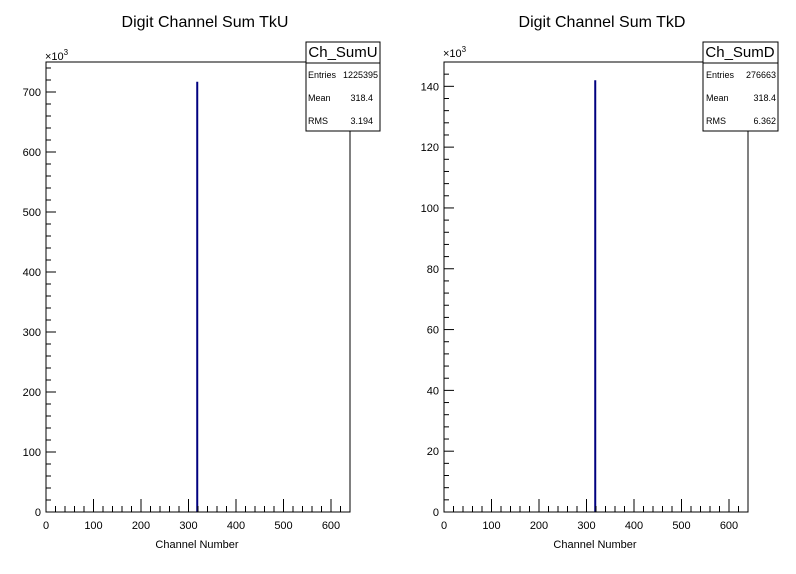 This screenshot has width=796, height=574. Describe the element at coordinates (433, 270) in the screenshot. I see `y-tick-label: 80` at that location.